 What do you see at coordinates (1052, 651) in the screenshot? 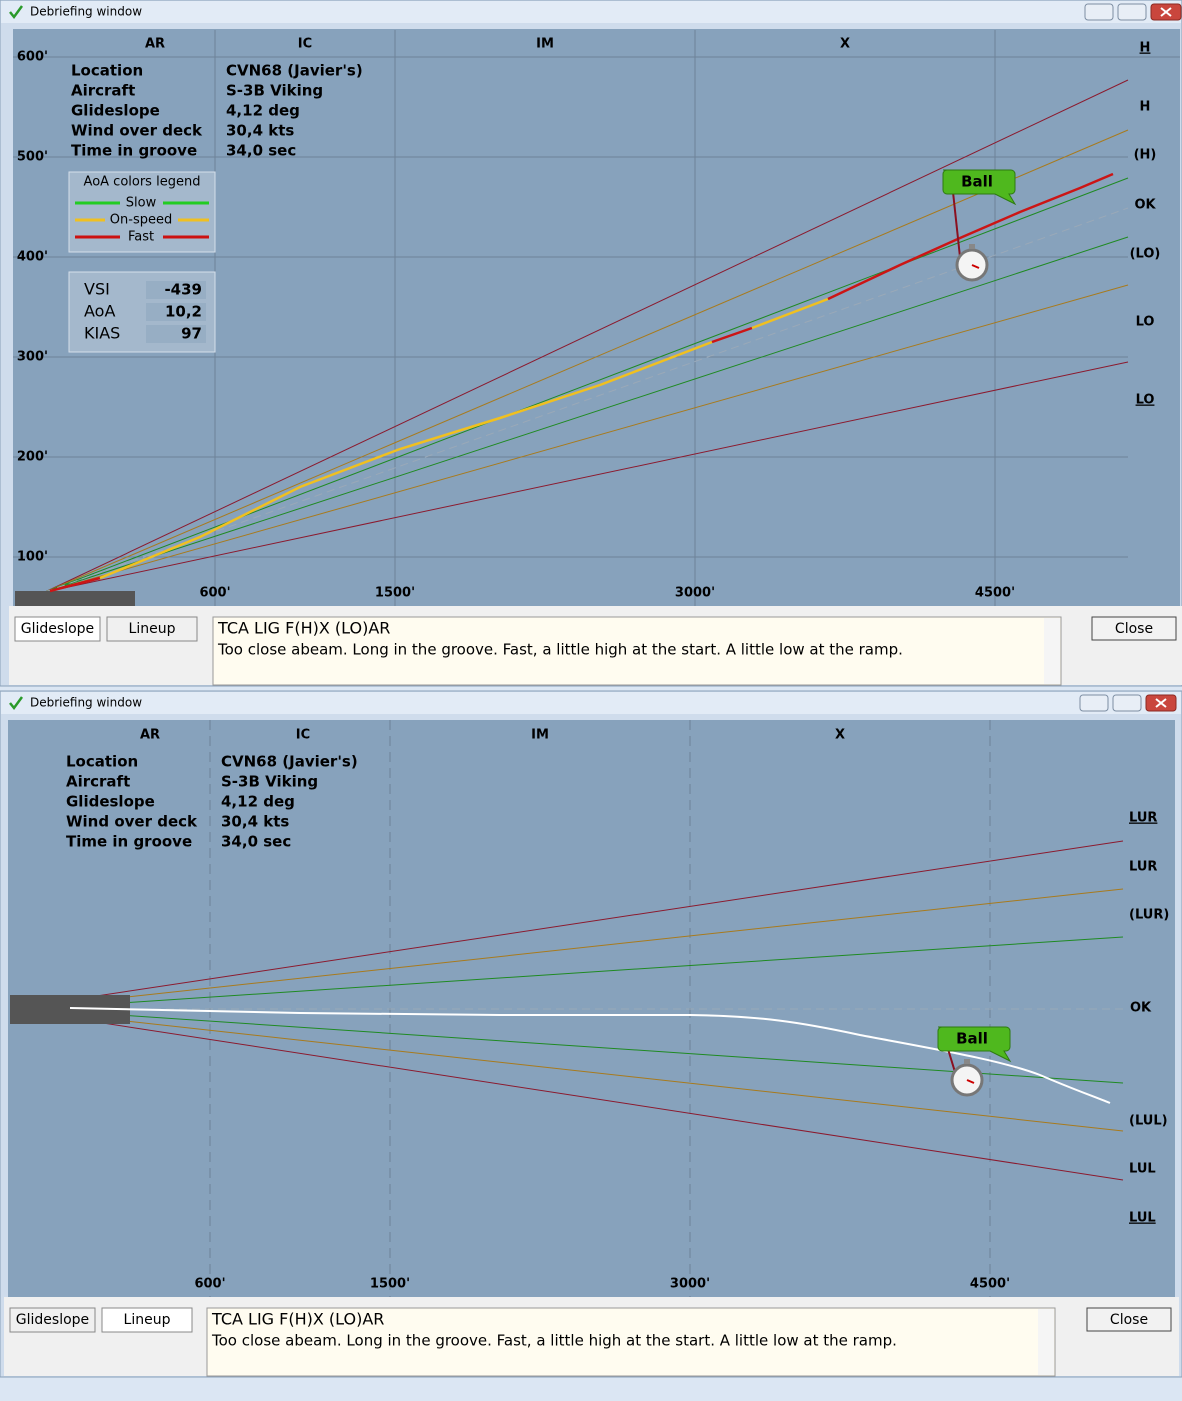
I see `scrollbar` at bounding box center [1052, 651].